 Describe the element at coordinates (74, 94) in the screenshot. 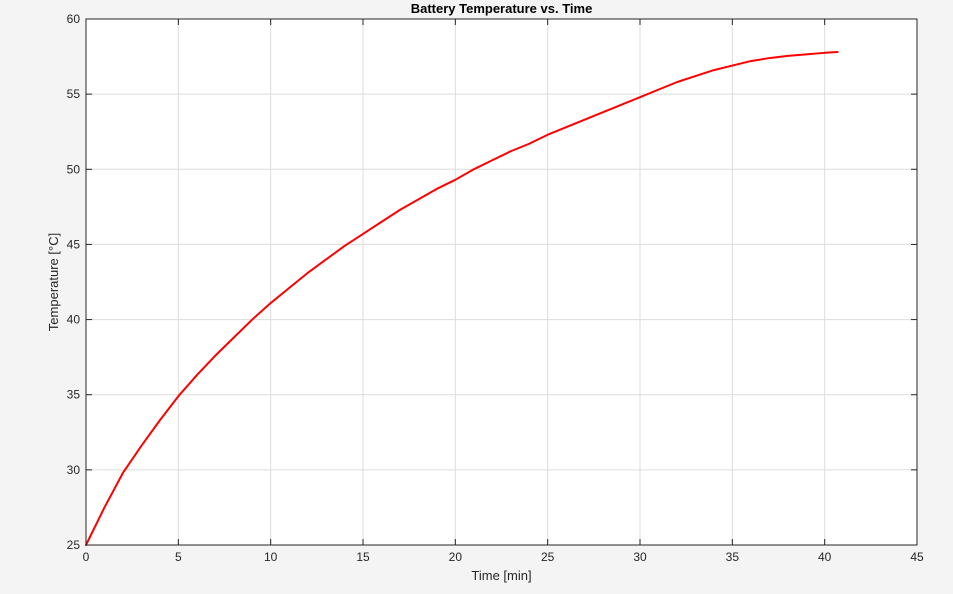

I see `y-tick-label: 55` at that location.